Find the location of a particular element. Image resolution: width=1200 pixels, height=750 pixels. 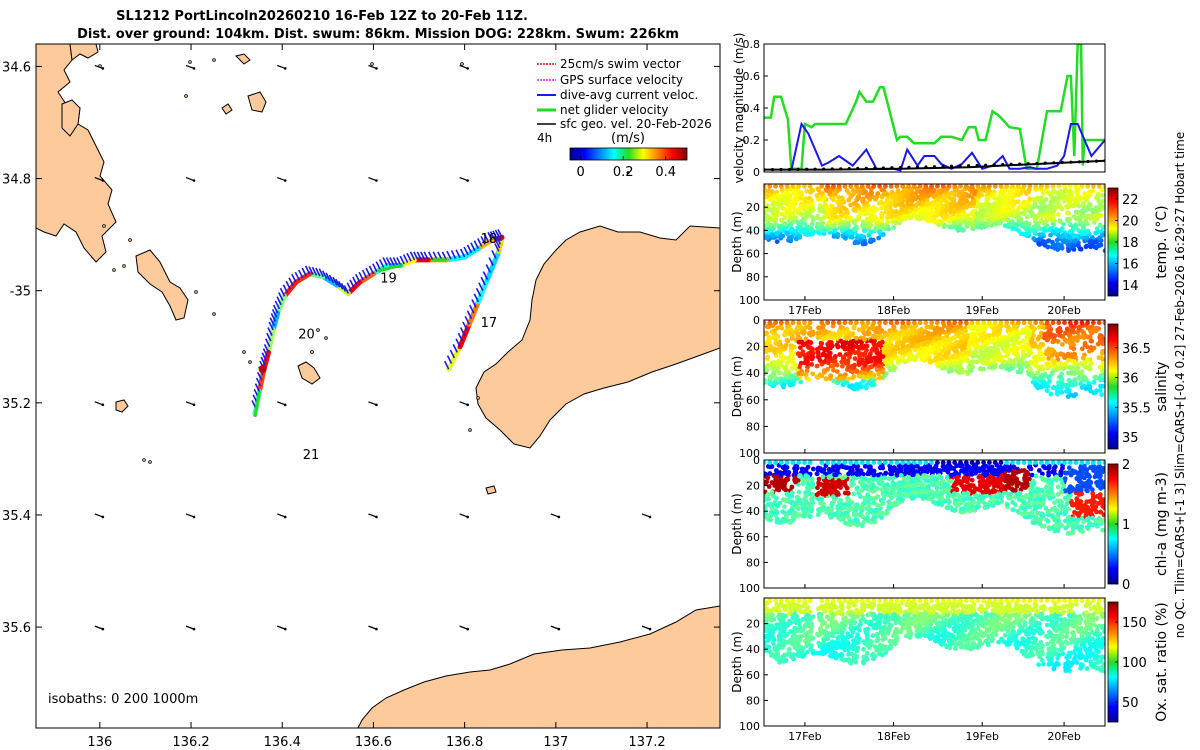

speed-colorbar-ticks: 0 0.2 0.4• is located at coordinates (626, 168).